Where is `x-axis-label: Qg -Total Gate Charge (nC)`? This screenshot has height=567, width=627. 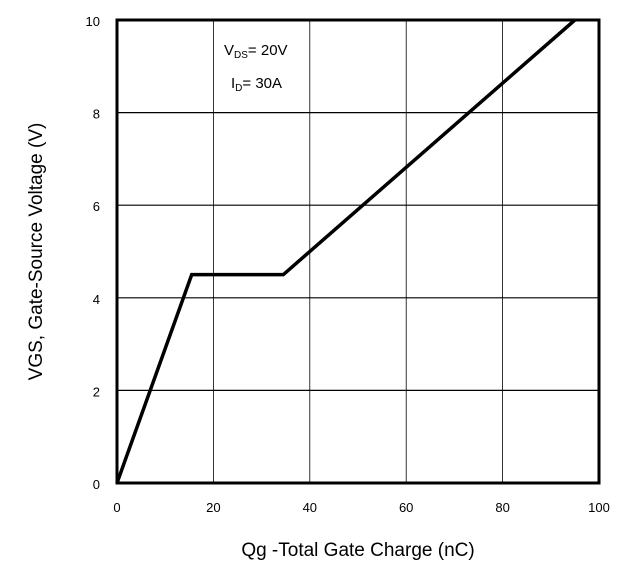
x-axis-label: Qg -Total Gate Charge (nC) is located at coordinates (357, 550).